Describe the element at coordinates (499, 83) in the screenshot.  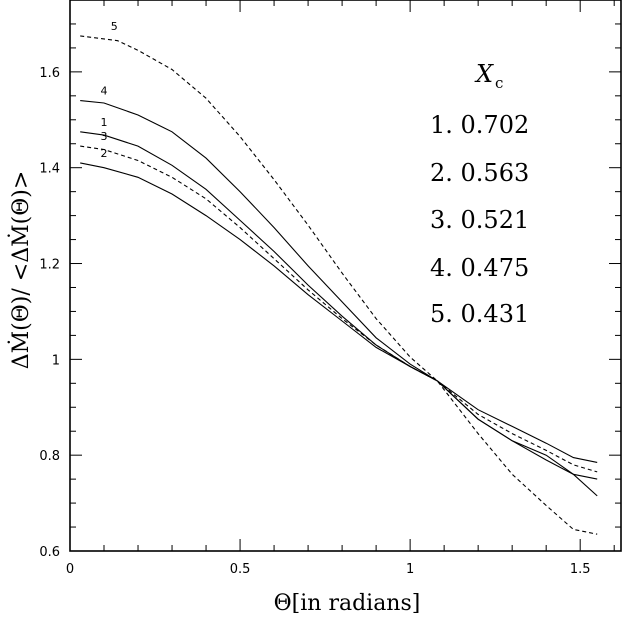
I see `legend-title-subscript: c` at that location.